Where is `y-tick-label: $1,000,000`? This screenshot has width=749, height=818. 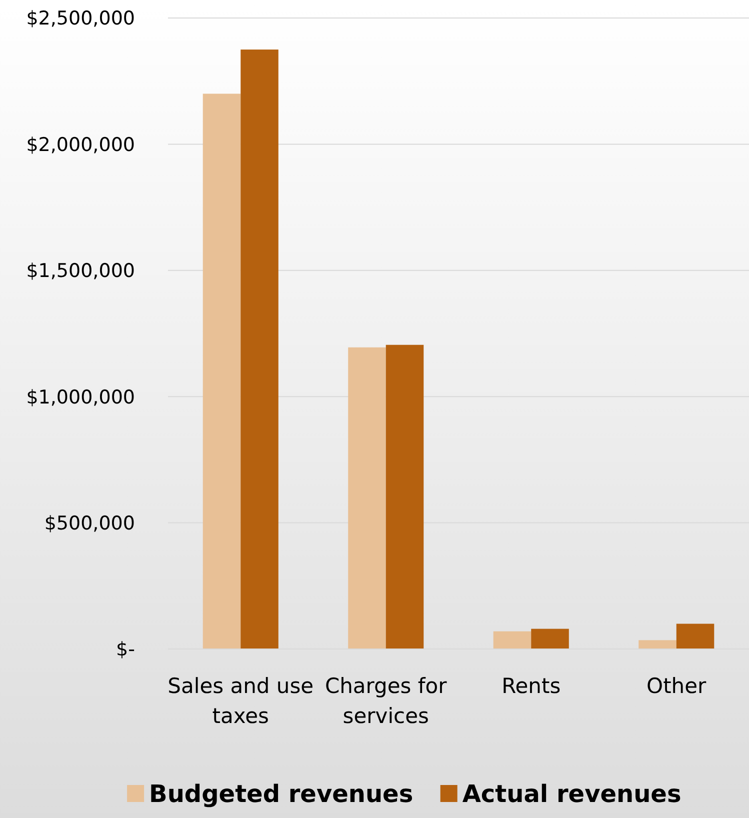 y-tick-label: $1,000,000 is located at coordinates (80, 397).